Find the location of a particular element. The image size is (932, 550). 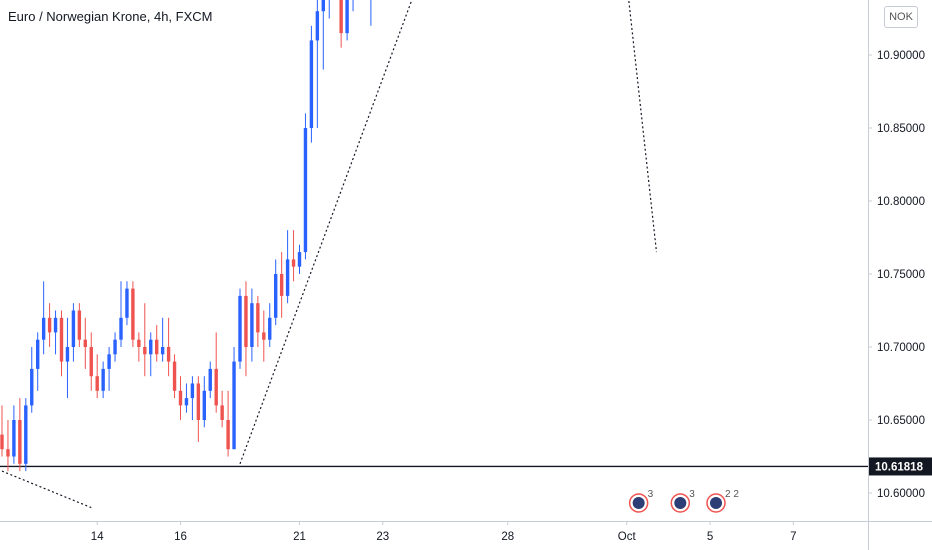

projection-path is located at coordinates (643, 126).